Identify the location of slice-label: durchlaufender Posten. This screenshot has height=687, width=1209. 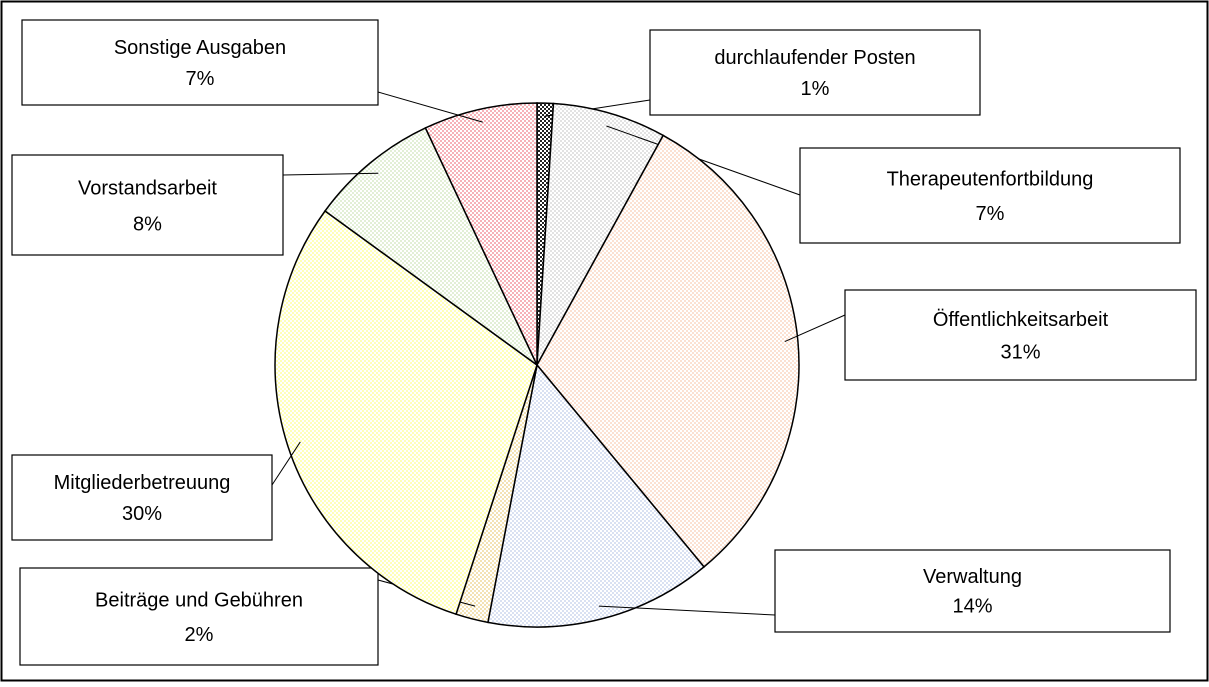
(814, 58).